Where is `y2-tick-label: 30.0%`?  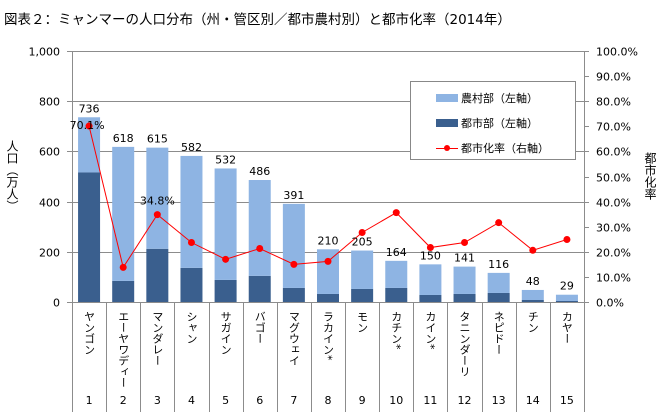
y2-tick-label: 30.0% is located at coordinates (613, 228).